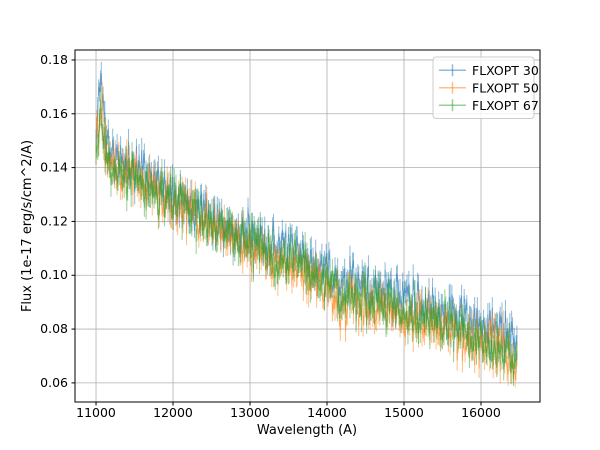  I want to click on legend-label: FLXOPT 67, so click(505, 105).